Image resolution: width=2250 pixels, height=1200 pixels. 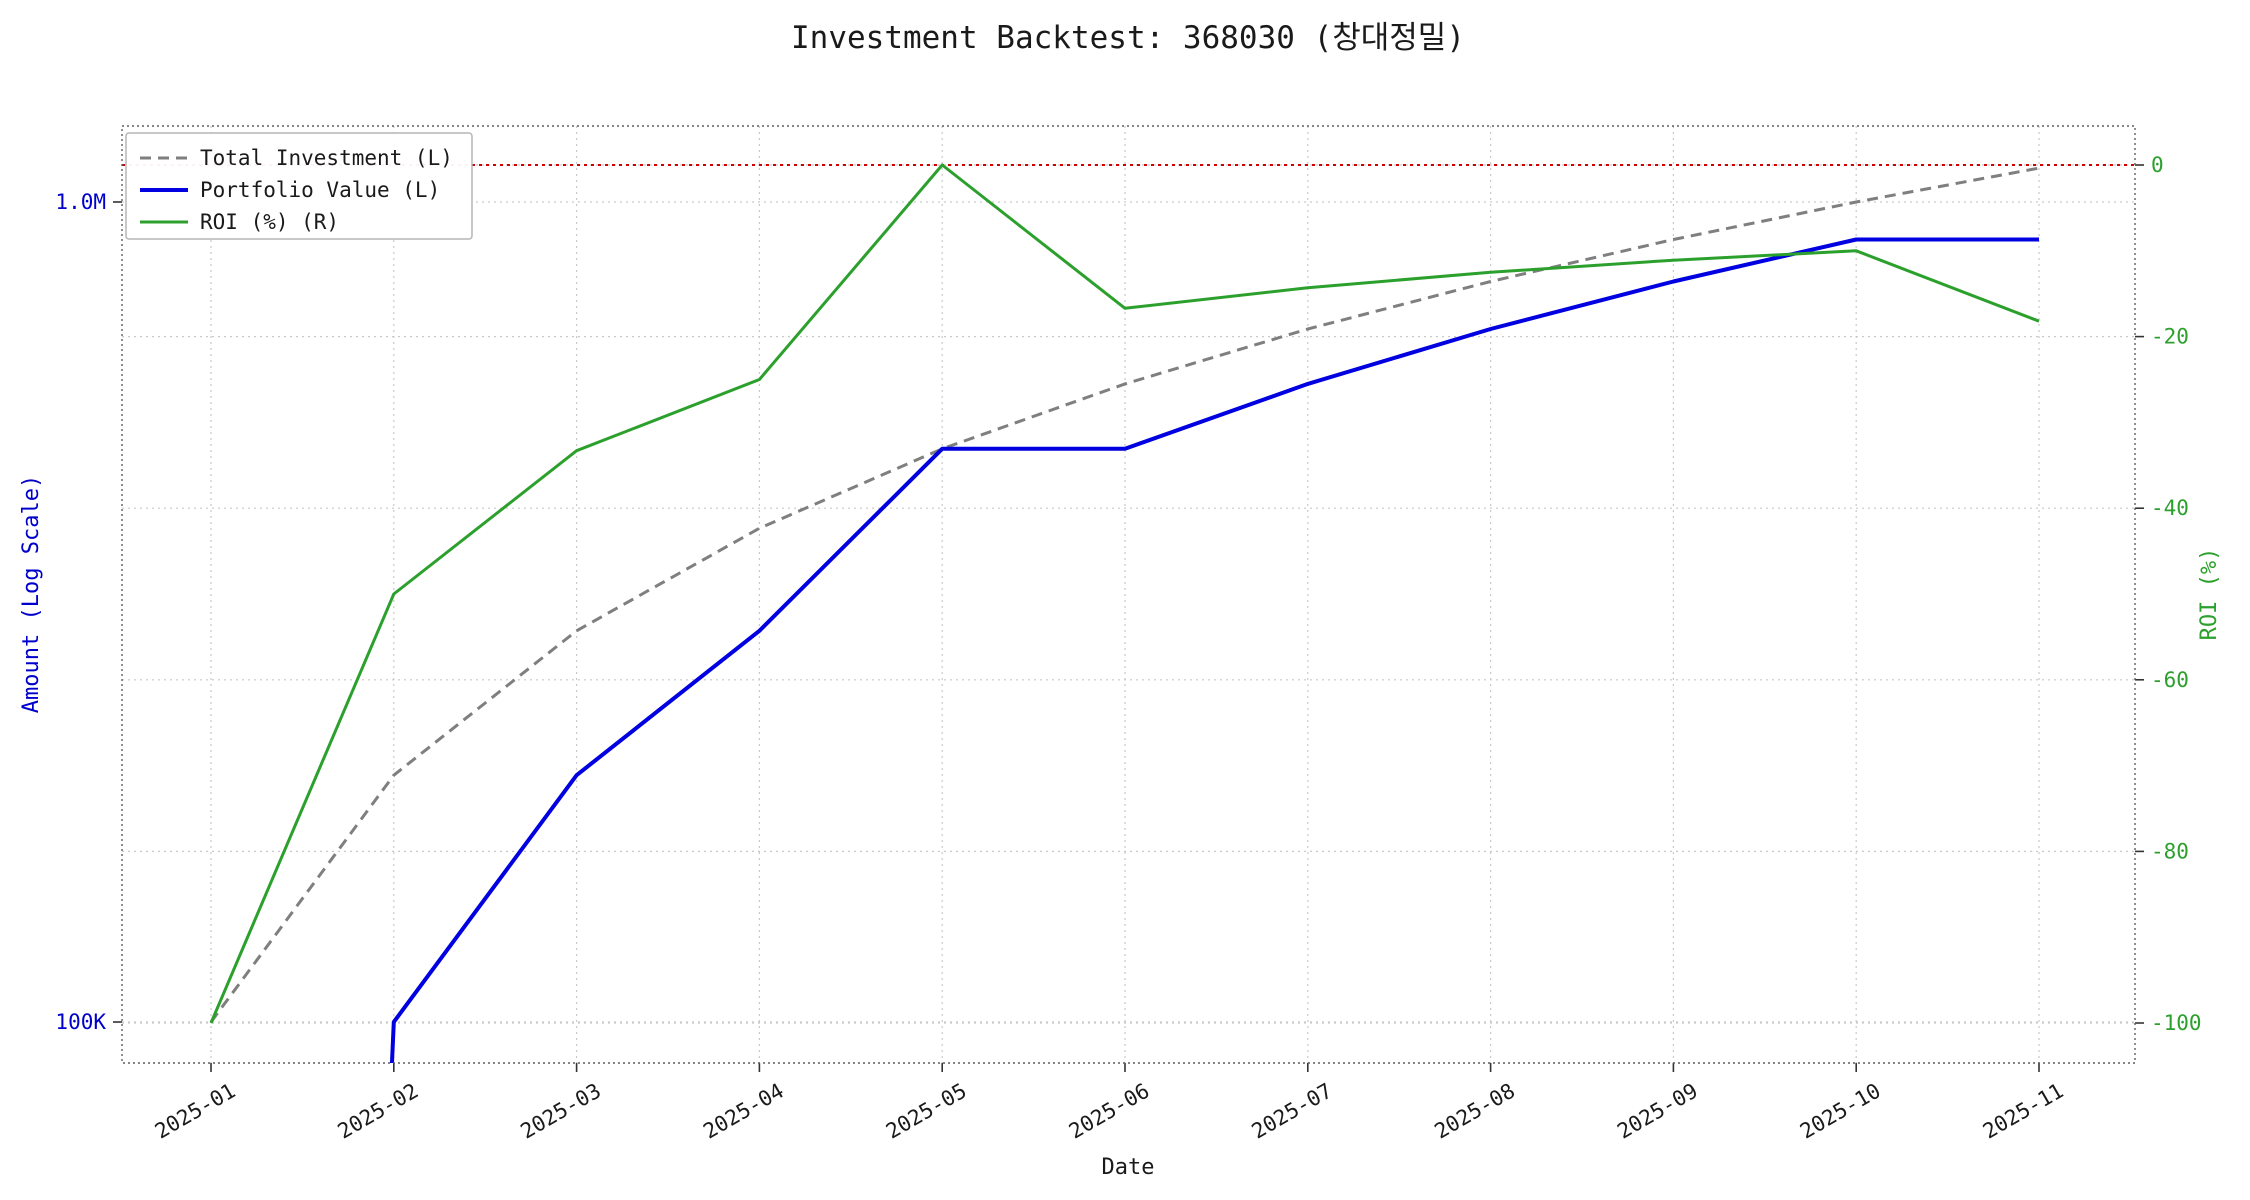 I want to click on x-tick-label: 2025-10, so click(x=1840, y=1111).